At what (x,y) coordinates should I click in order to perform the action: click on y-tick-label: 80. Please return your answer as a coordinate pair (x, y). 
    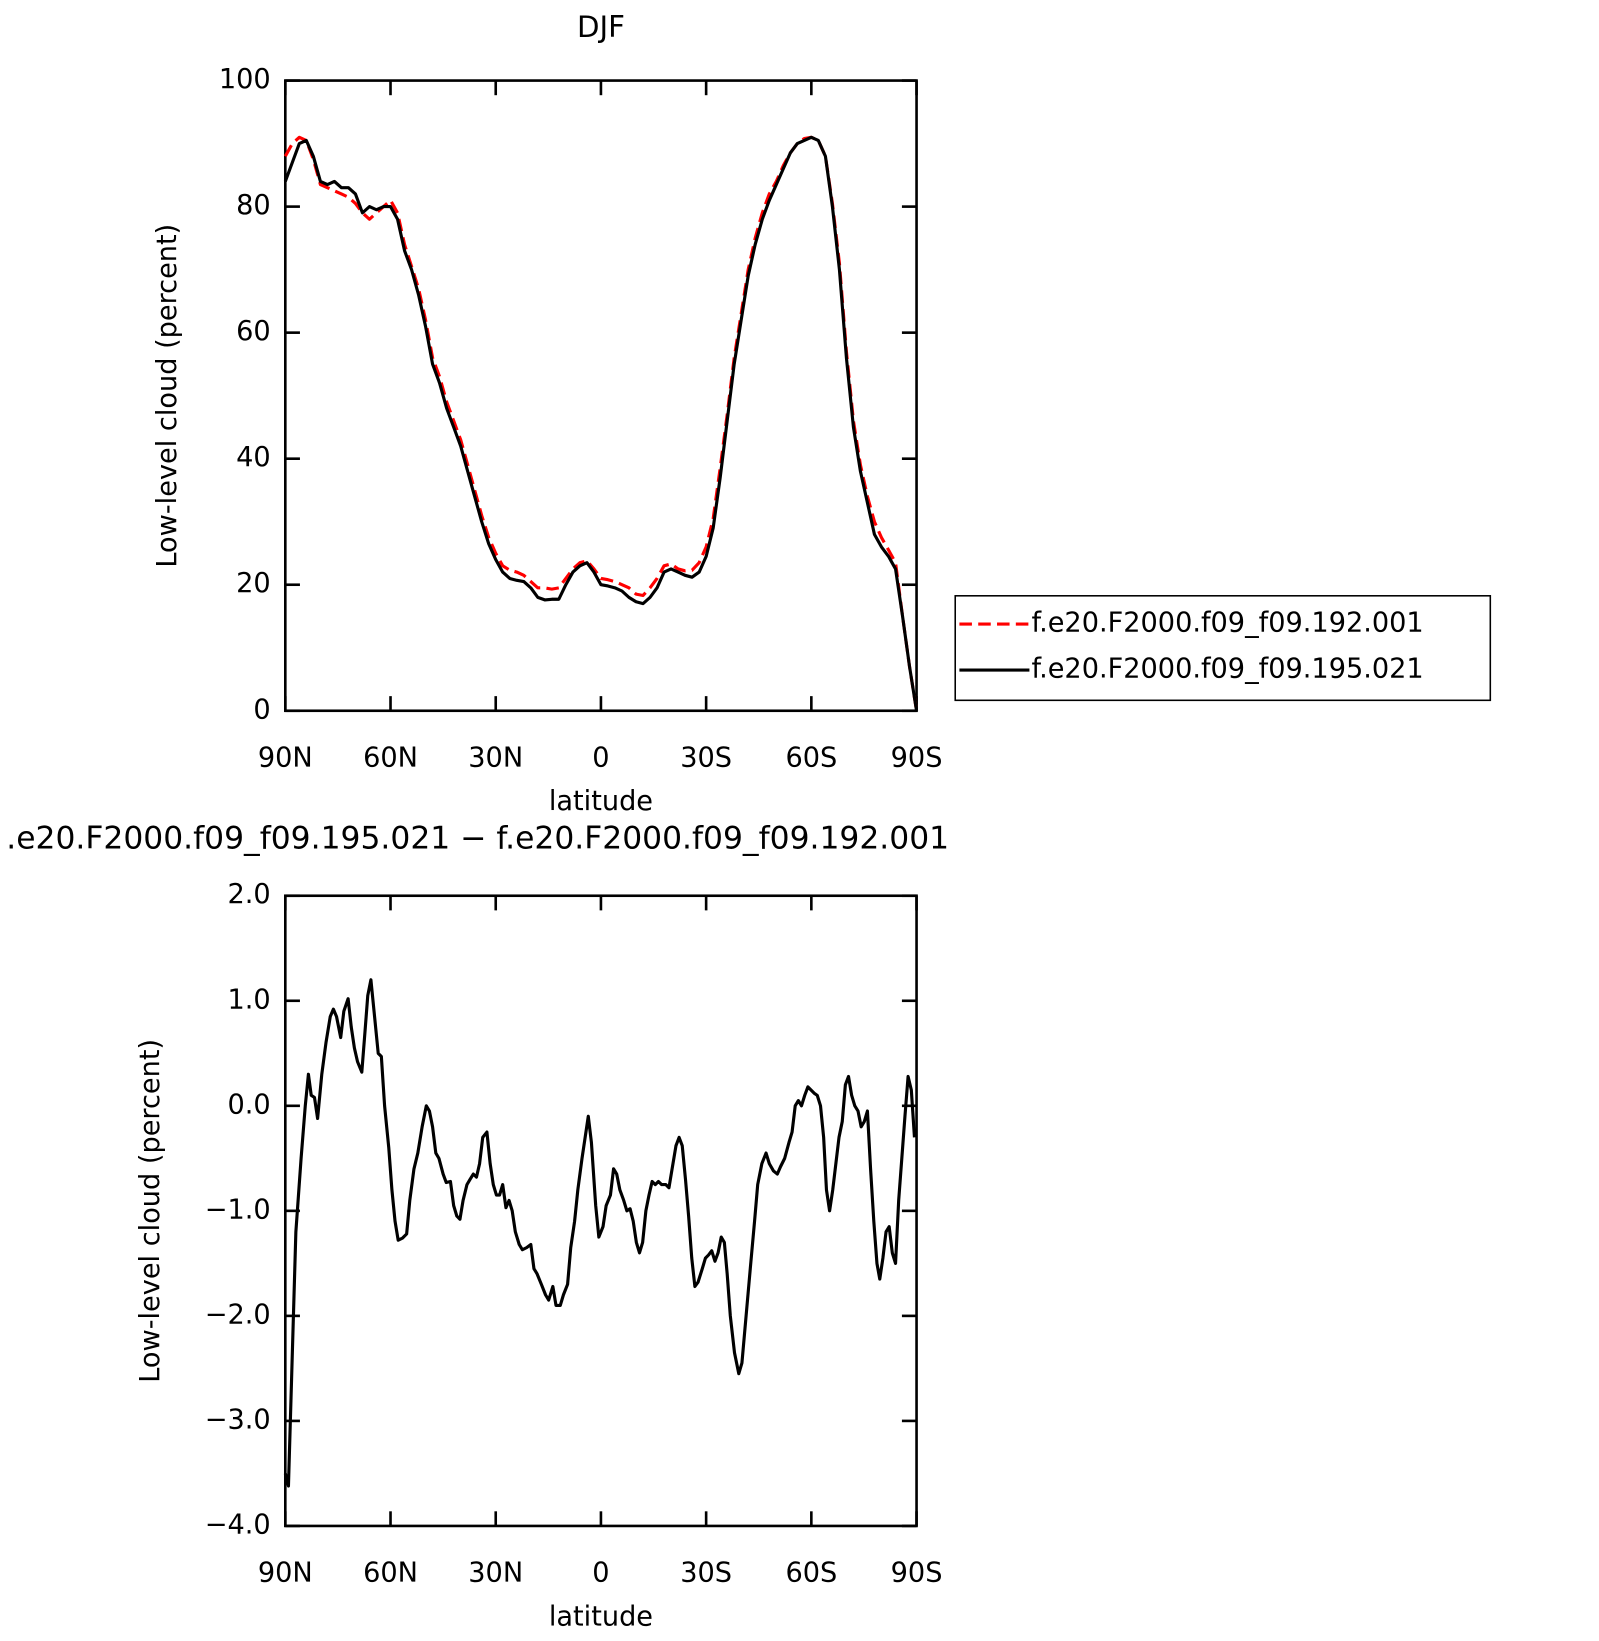
    Looking at the image, I should click on (253, 205).